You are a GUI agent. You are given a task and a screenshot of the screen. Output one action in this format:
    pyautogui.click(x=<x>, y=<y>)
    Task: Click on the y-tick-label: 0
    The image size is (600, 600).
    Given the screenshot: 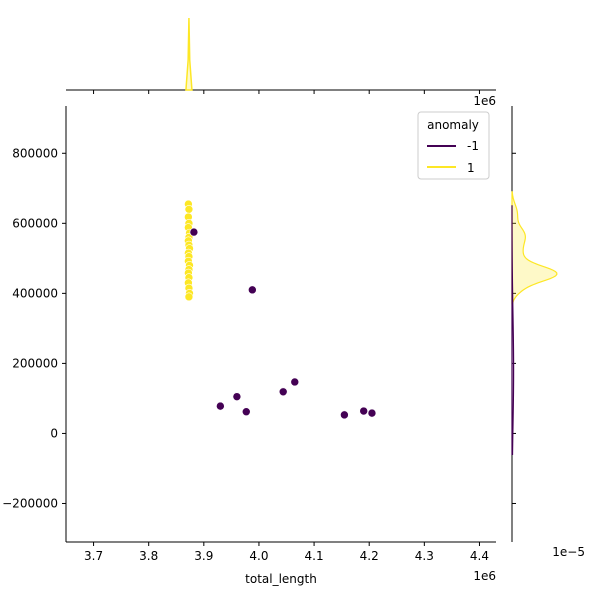 What is the action you would take?
    pyautogui.click(x=54, y=433)
    